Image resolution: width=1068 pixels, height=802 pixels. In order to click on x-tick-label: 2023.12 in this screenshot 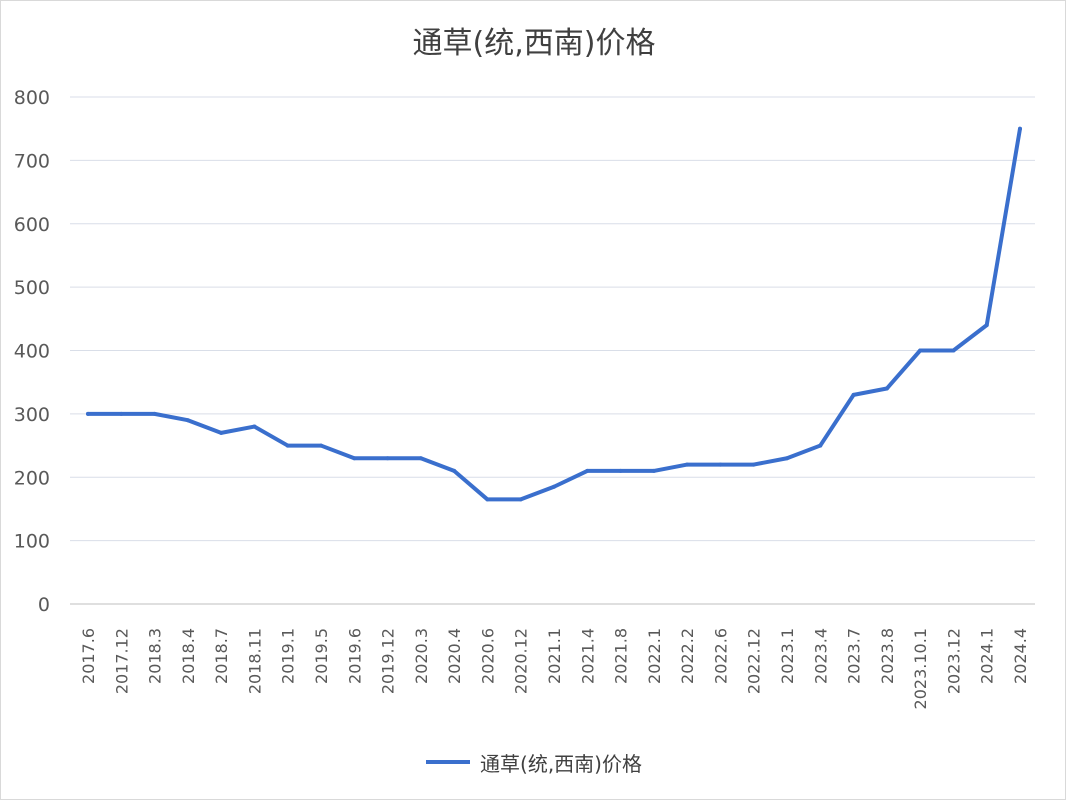, I will do `click(953, 661)`.